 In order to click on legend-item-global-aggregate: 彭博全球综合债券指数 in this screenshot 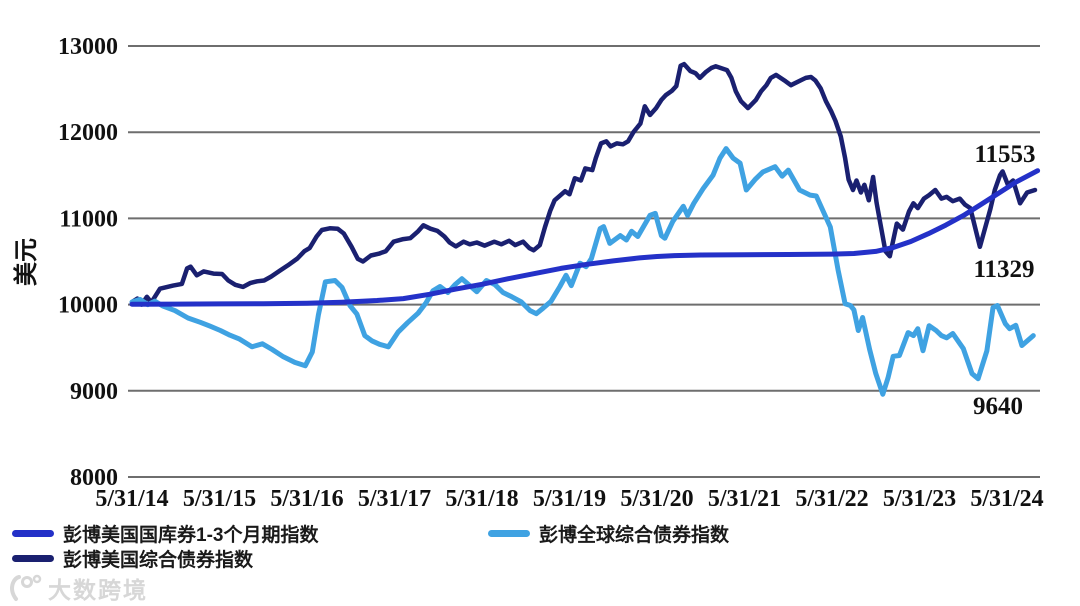, I will do `click(609, 533)`.